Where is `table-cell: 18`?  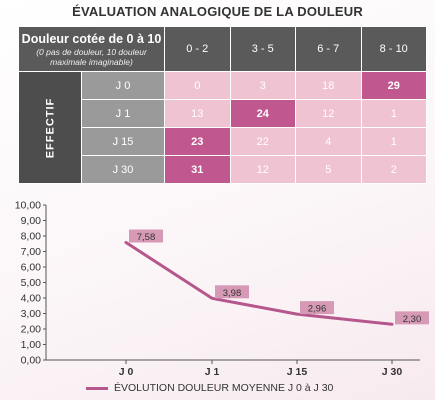
table-cell: 18 is located at coordinates (328, 85).